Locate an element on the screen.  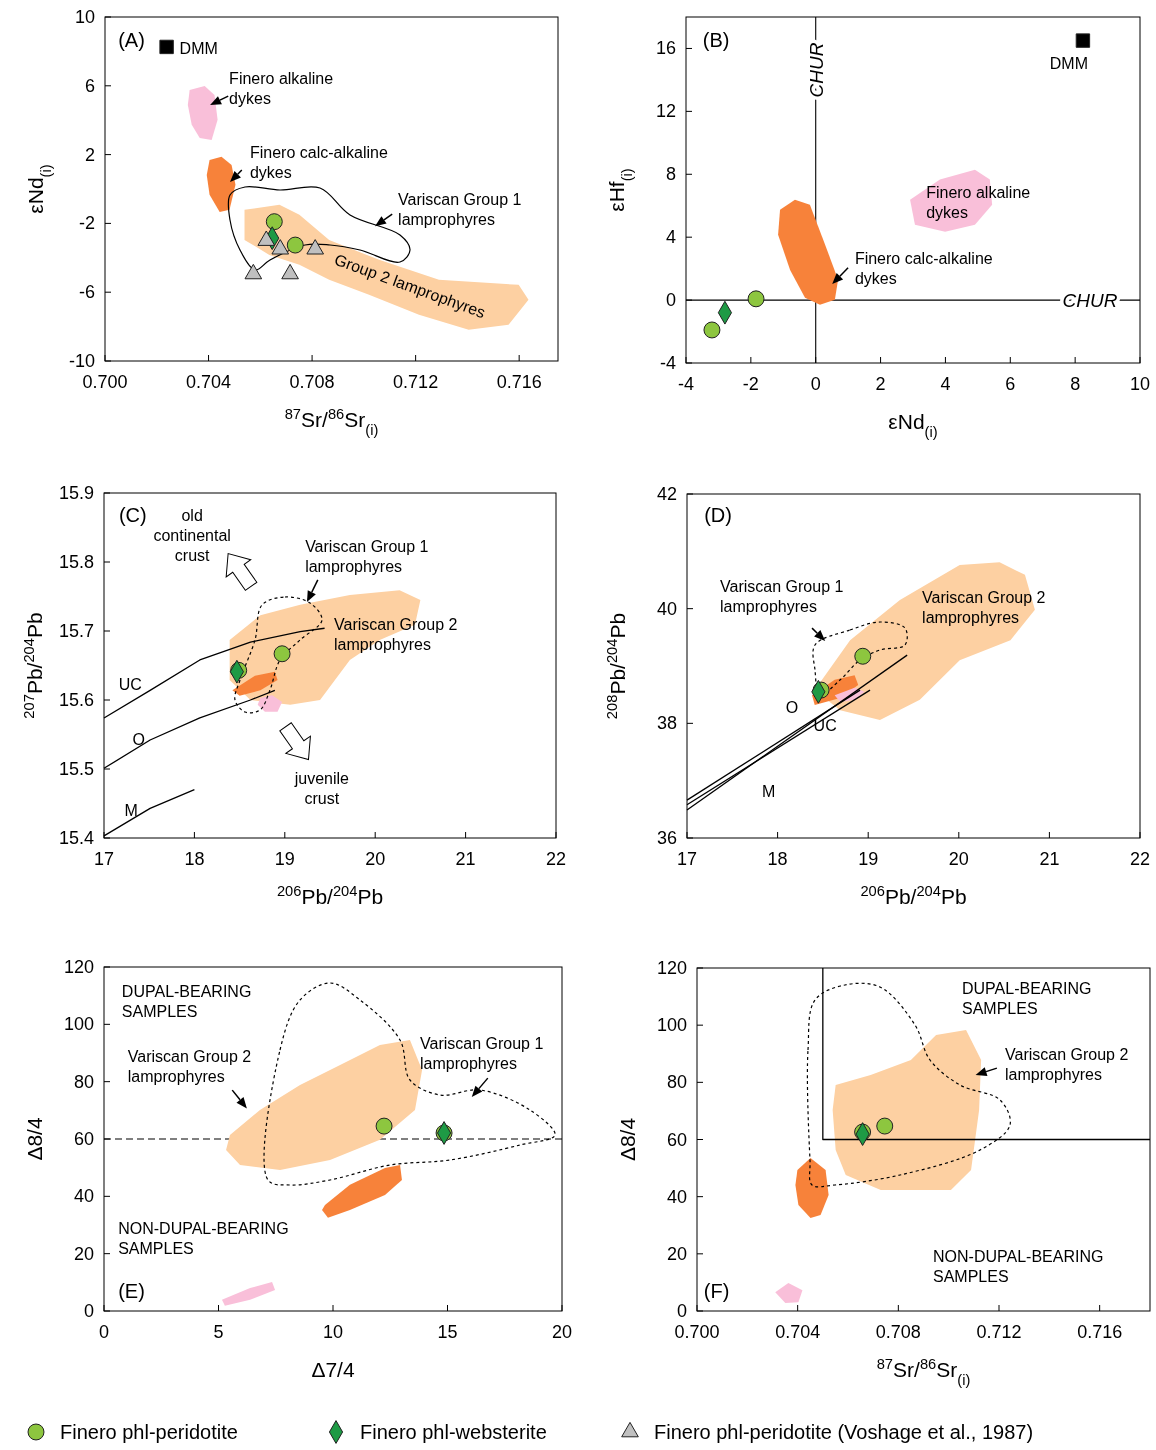
y-tick-label: 10 is located at coordinates (84, 17).